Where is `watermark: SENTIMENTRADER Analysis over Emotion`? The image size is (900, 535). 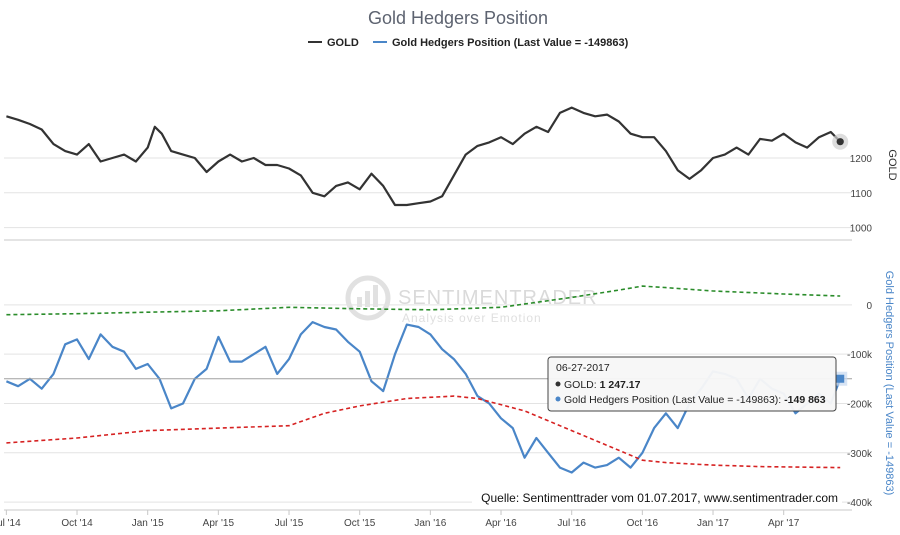 watermark: SENTIMENTRADER Analysis over Emotion is located at coordinates (471, 300).